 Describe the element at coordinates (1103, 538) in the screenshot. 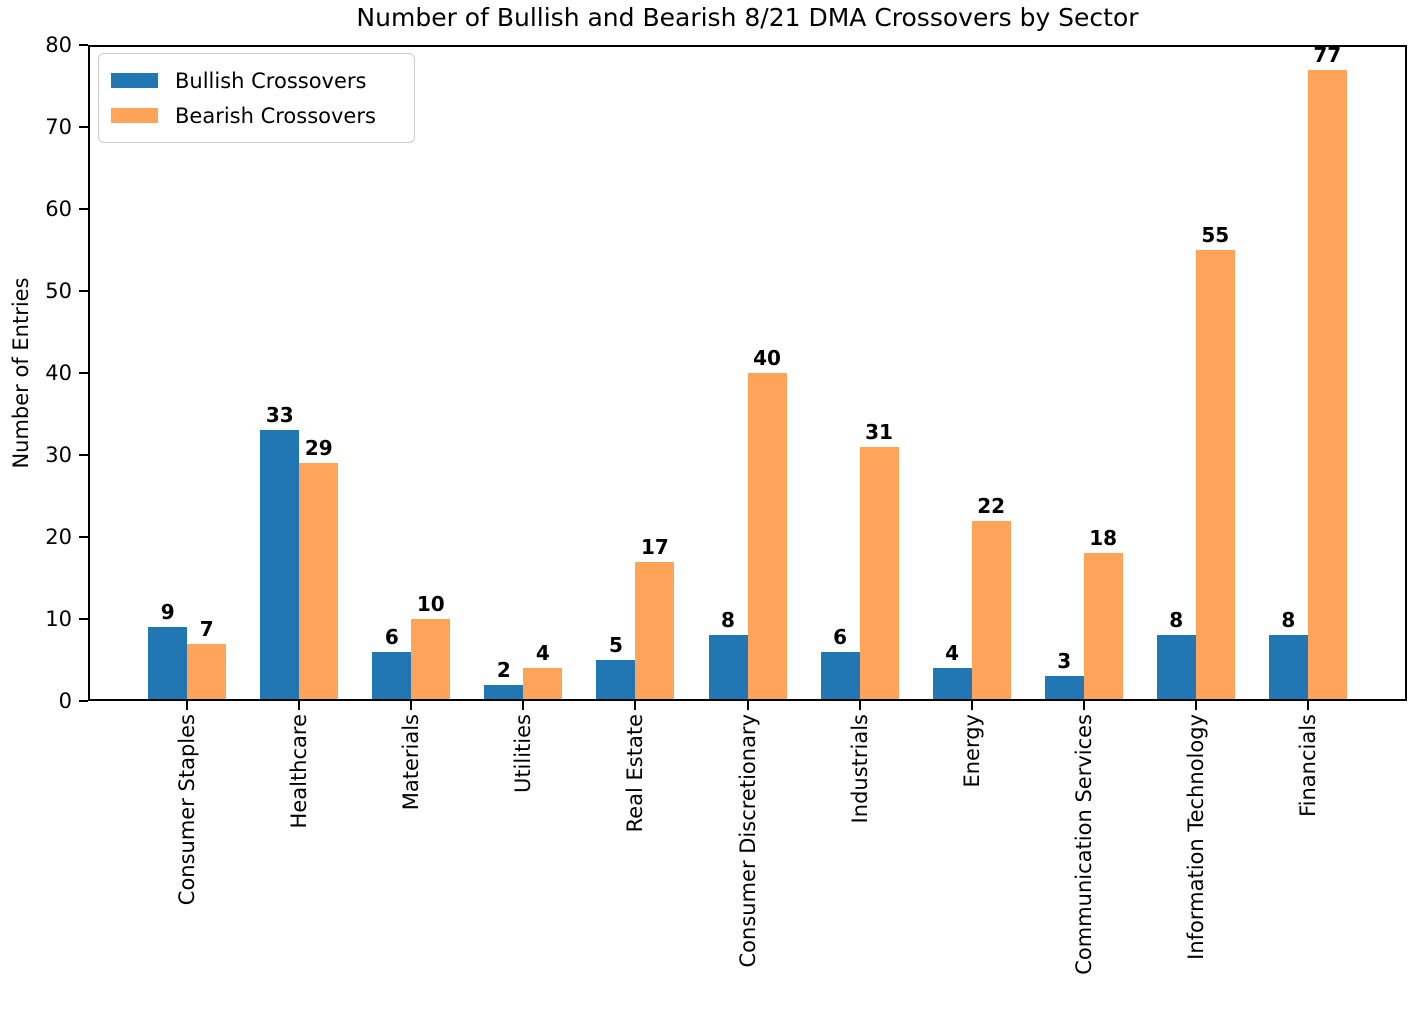

I see `bar-value-label: 18` at that location.